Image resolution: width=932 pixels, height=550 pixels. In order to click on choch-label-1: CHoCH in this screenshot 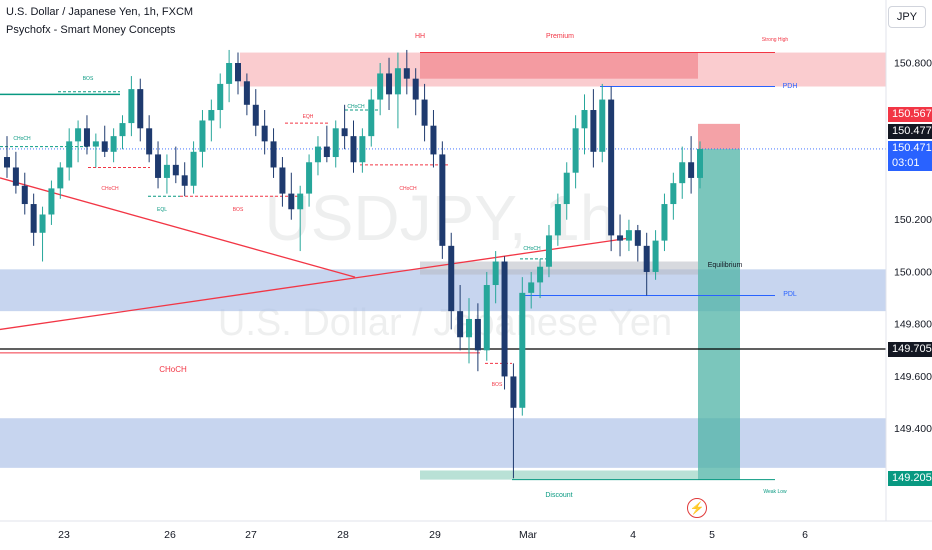, I will do `click(22, 139)`.